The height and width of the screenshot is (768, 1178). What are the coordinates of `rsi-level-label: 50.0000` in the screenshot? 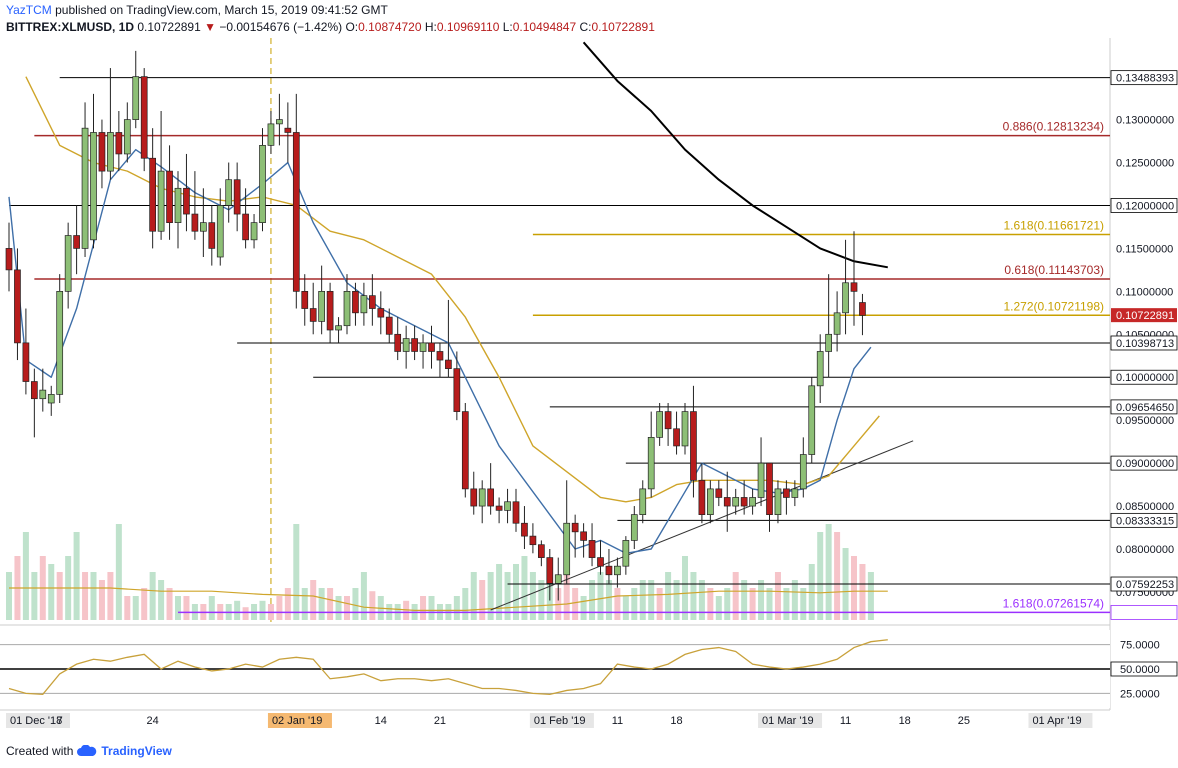 It's located at (1140, 670).